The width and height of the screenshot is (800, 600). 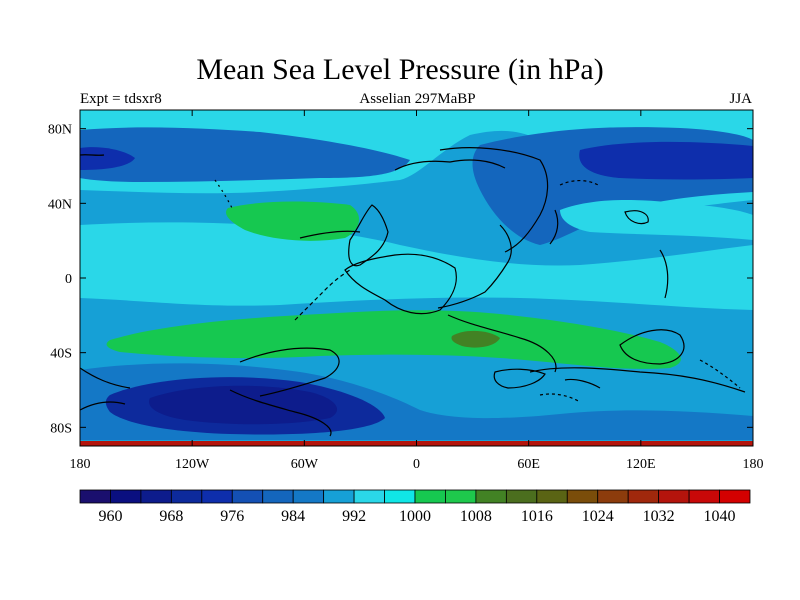 I want to click on lon-tick-label: 120W, so click(x=192, y=464).